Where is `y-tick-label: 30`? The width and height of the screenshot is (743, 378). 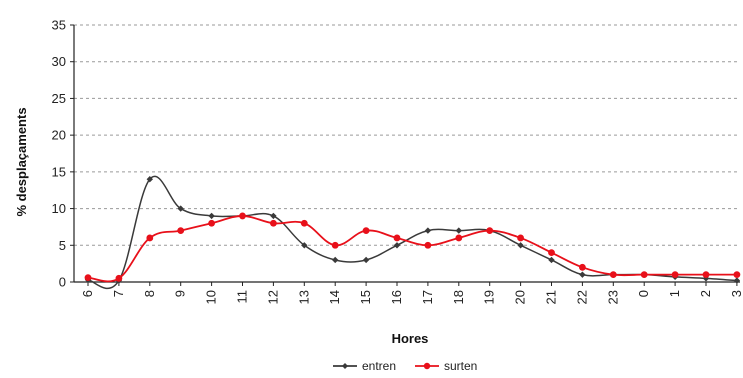
y-tick-label: 30 is located at coordinates (59, 61).